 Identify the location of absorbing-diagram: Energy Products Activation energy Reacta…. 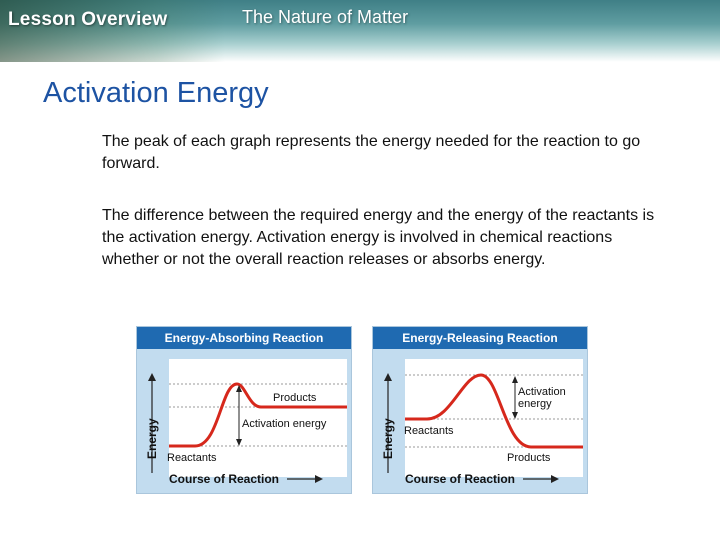
(246, 422).